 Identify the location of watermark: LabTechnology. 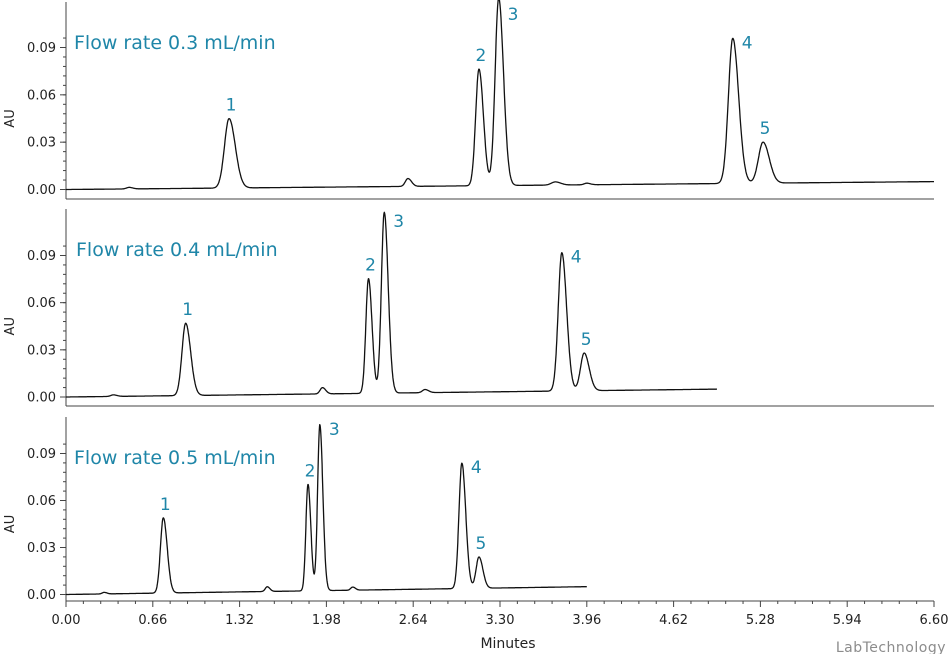
(891, 647).